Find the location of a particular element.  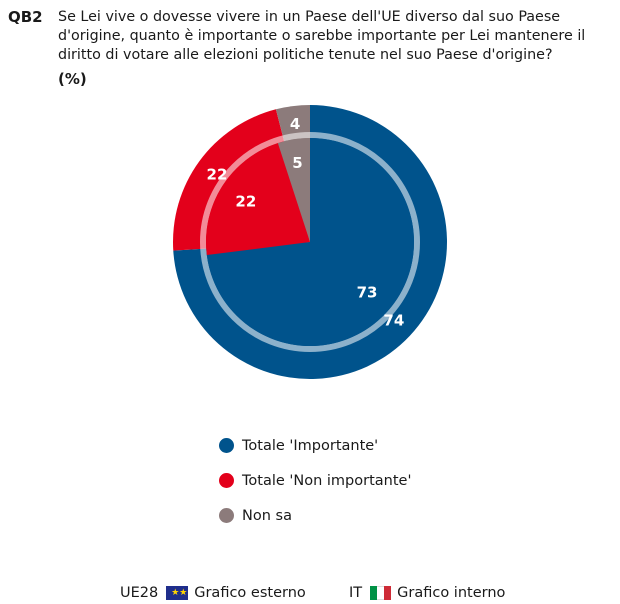

footer-outer-key: UE28 ★★ Grafico esterno is located at coordinates (213, 593).